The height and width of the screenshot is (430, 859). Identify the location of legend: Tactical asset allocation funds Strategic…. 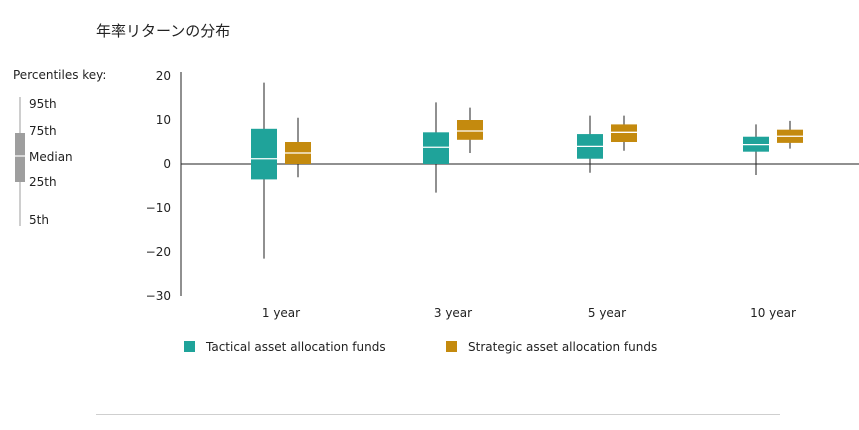
(420, 347).